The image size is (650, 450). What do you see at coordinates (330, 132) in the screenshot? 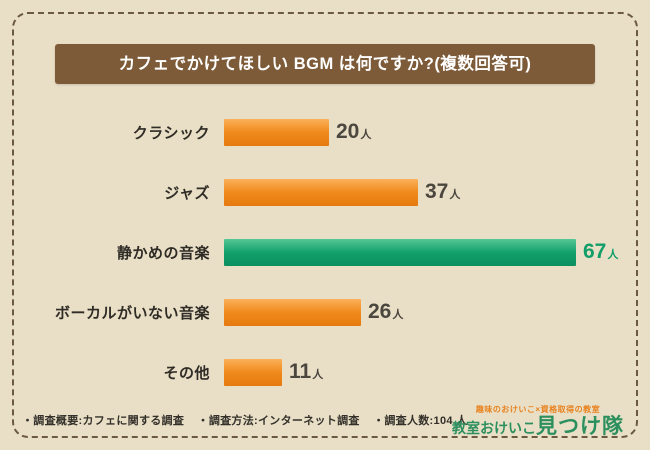
I see `chart-row: クラシック 20人` at bounding box center [330, 132].